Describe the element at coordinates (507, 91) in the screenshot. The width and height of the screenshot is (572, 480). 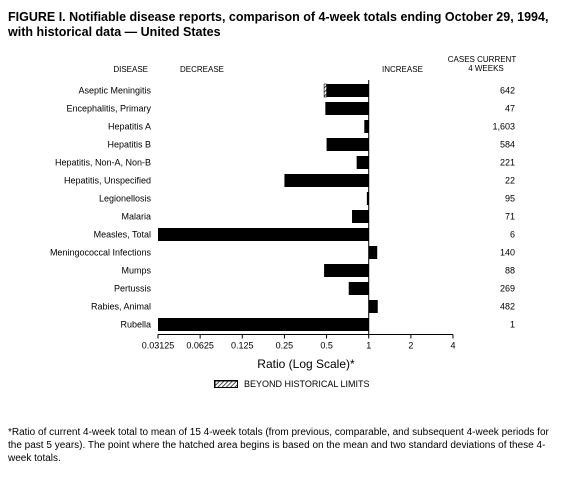
I see `cases-value: 642` at that location.